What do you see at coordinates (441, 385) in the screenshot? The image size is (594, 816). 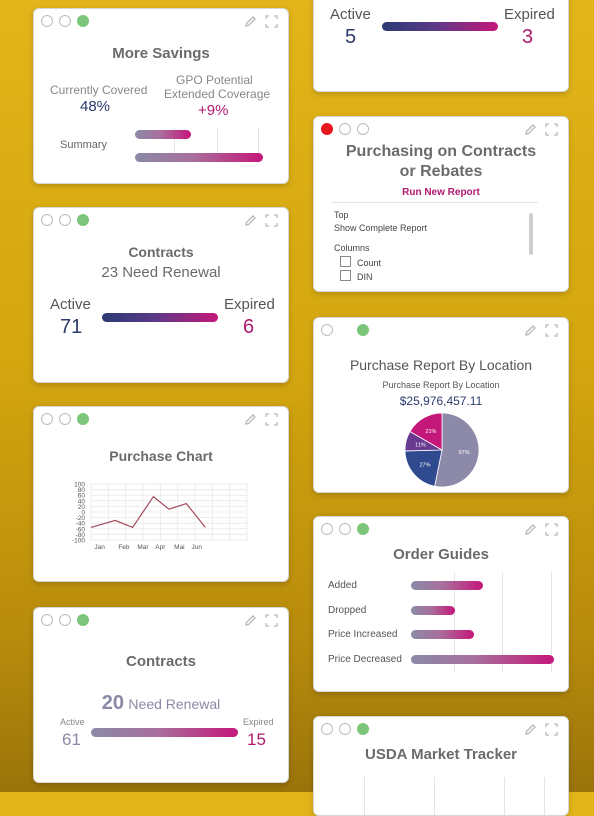 I see `chart-title: Purchase Report By Location` at bounding box center [441, 385].